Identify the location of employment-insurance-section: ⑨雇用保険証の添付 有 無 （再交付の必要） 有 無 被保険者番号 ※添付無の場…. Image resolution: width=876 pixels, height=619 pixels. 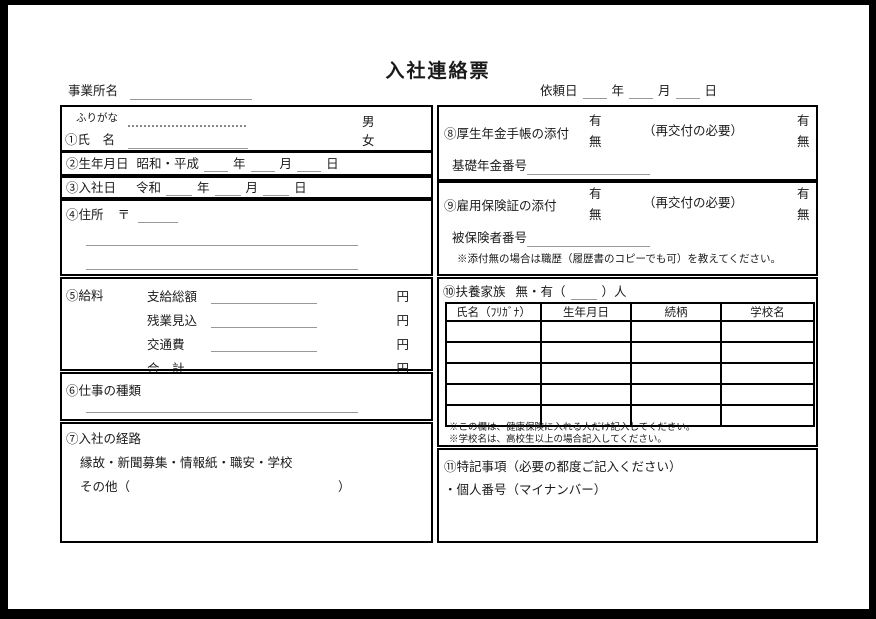
(627, 228).